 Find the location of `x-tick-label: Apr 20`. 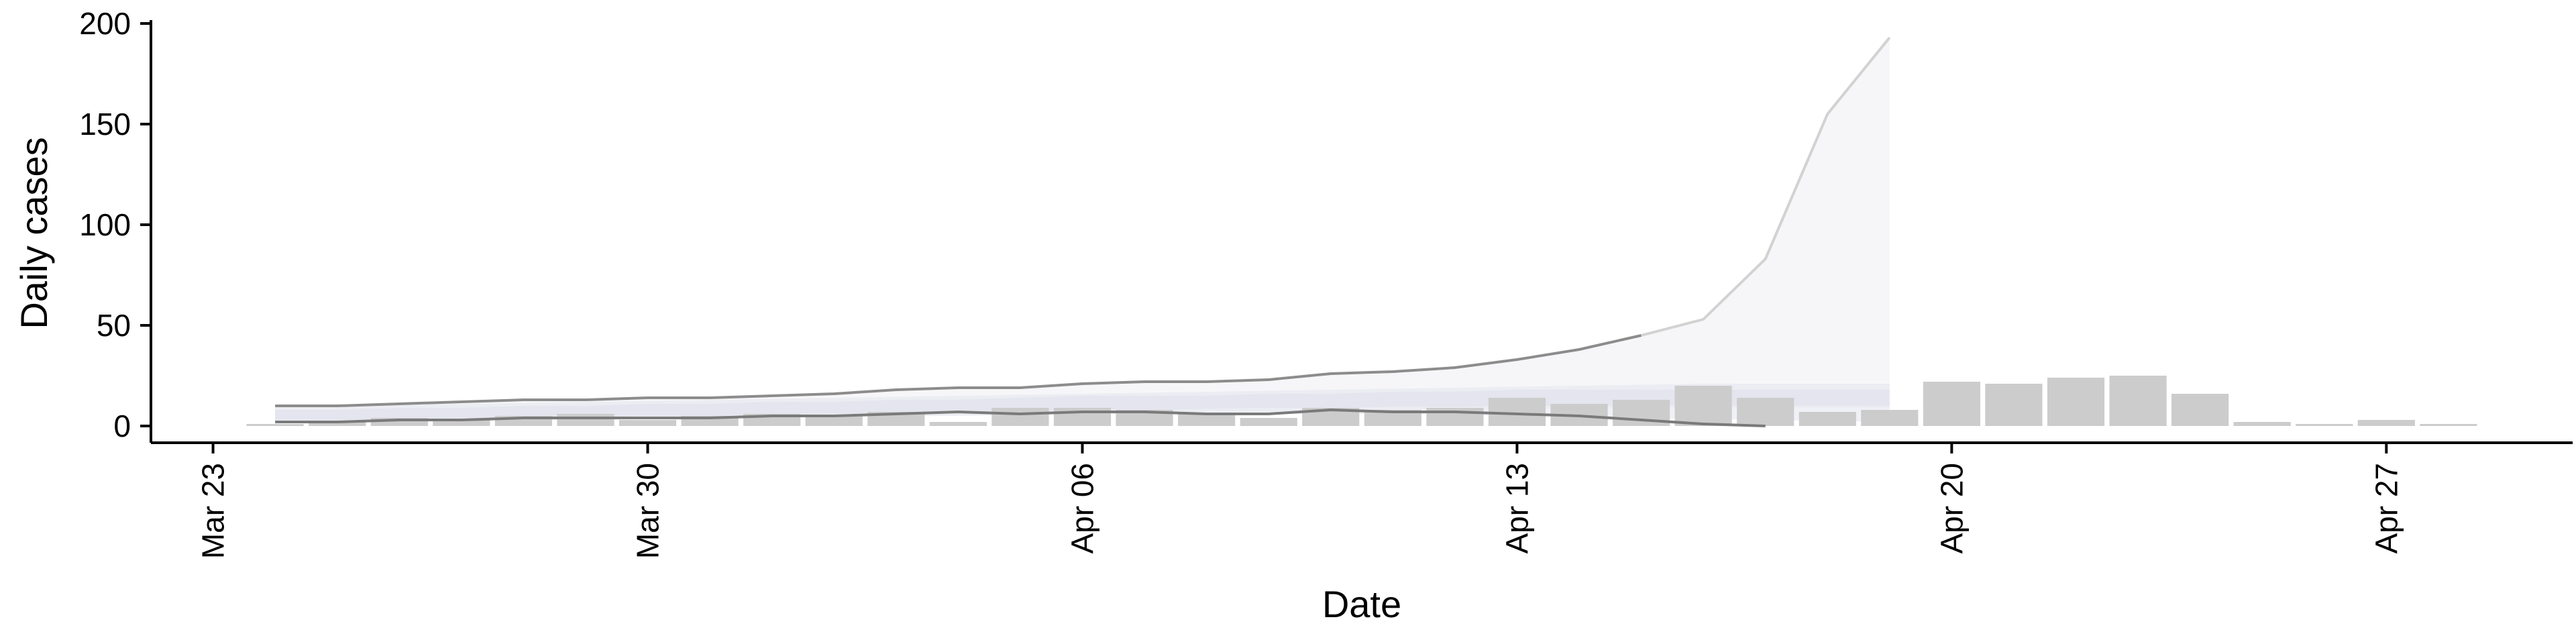

x-tick-label: Apr 20 is located at coordinates (1951, 508).